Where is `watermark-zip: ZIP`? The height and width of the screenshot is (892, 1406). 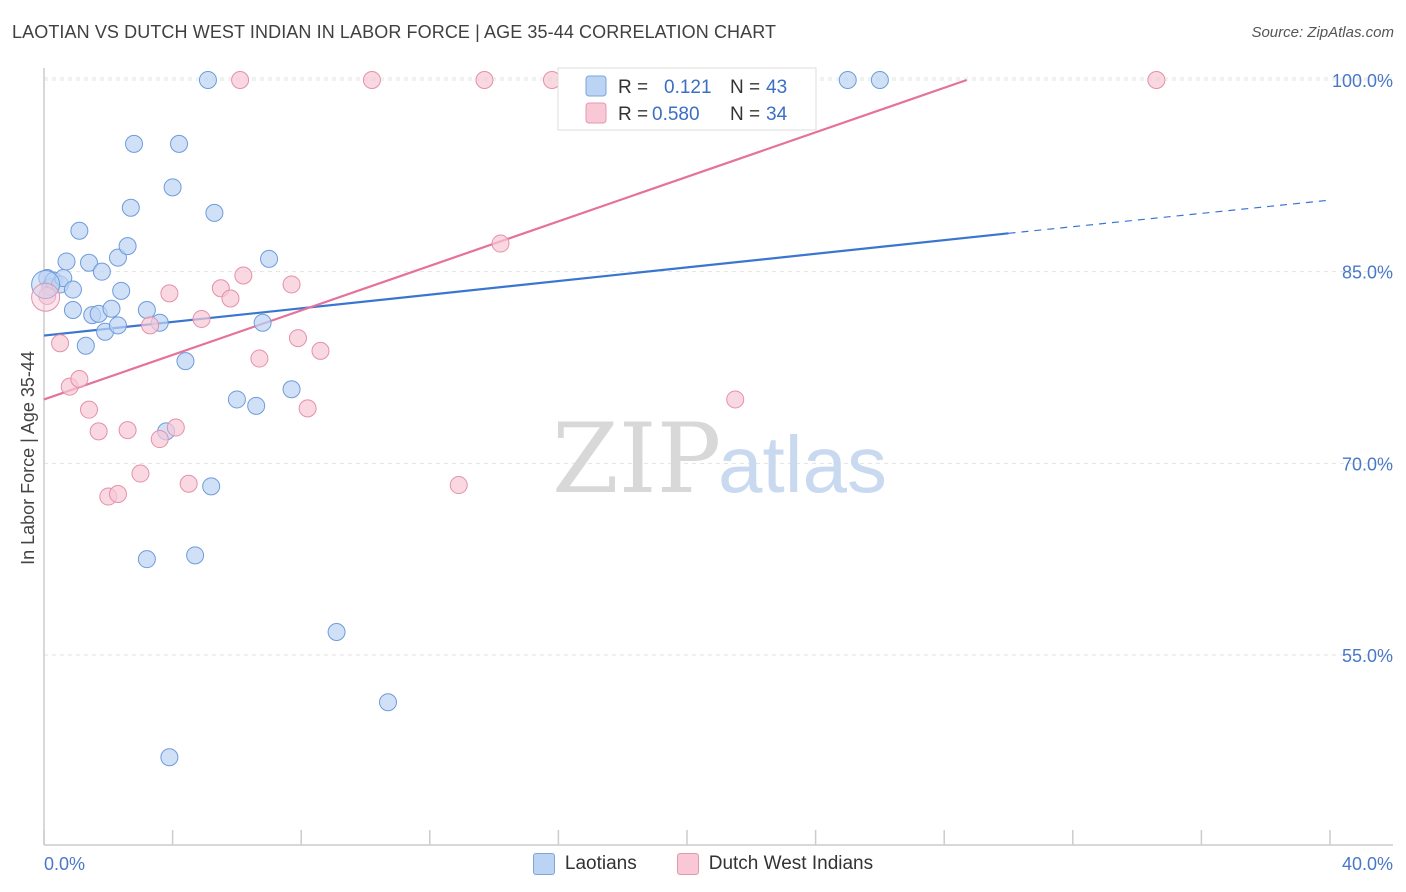
watermark-zip: ZIP is located at coordinates (636, 459).